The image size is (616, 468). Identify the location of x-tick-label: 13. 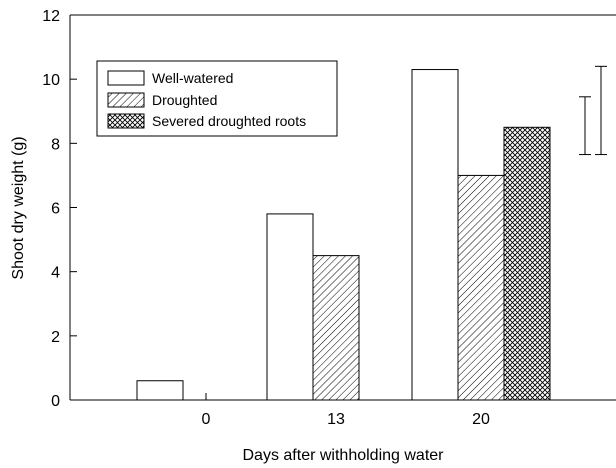
(336, 419).